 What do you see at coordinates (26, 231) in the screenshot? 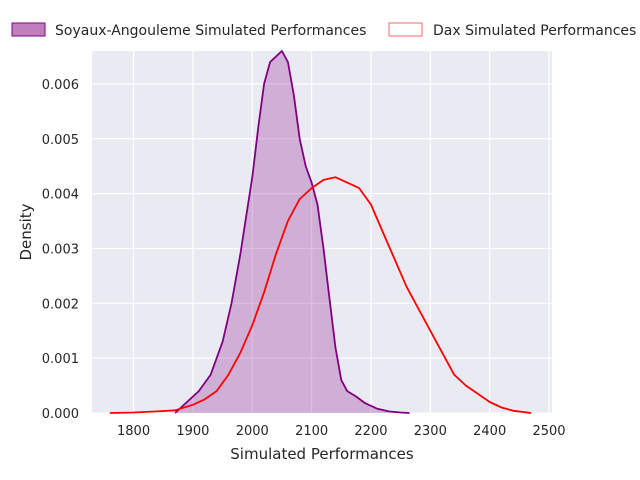
I see `y-axis-label: Density` at bounding box center [26, 231].